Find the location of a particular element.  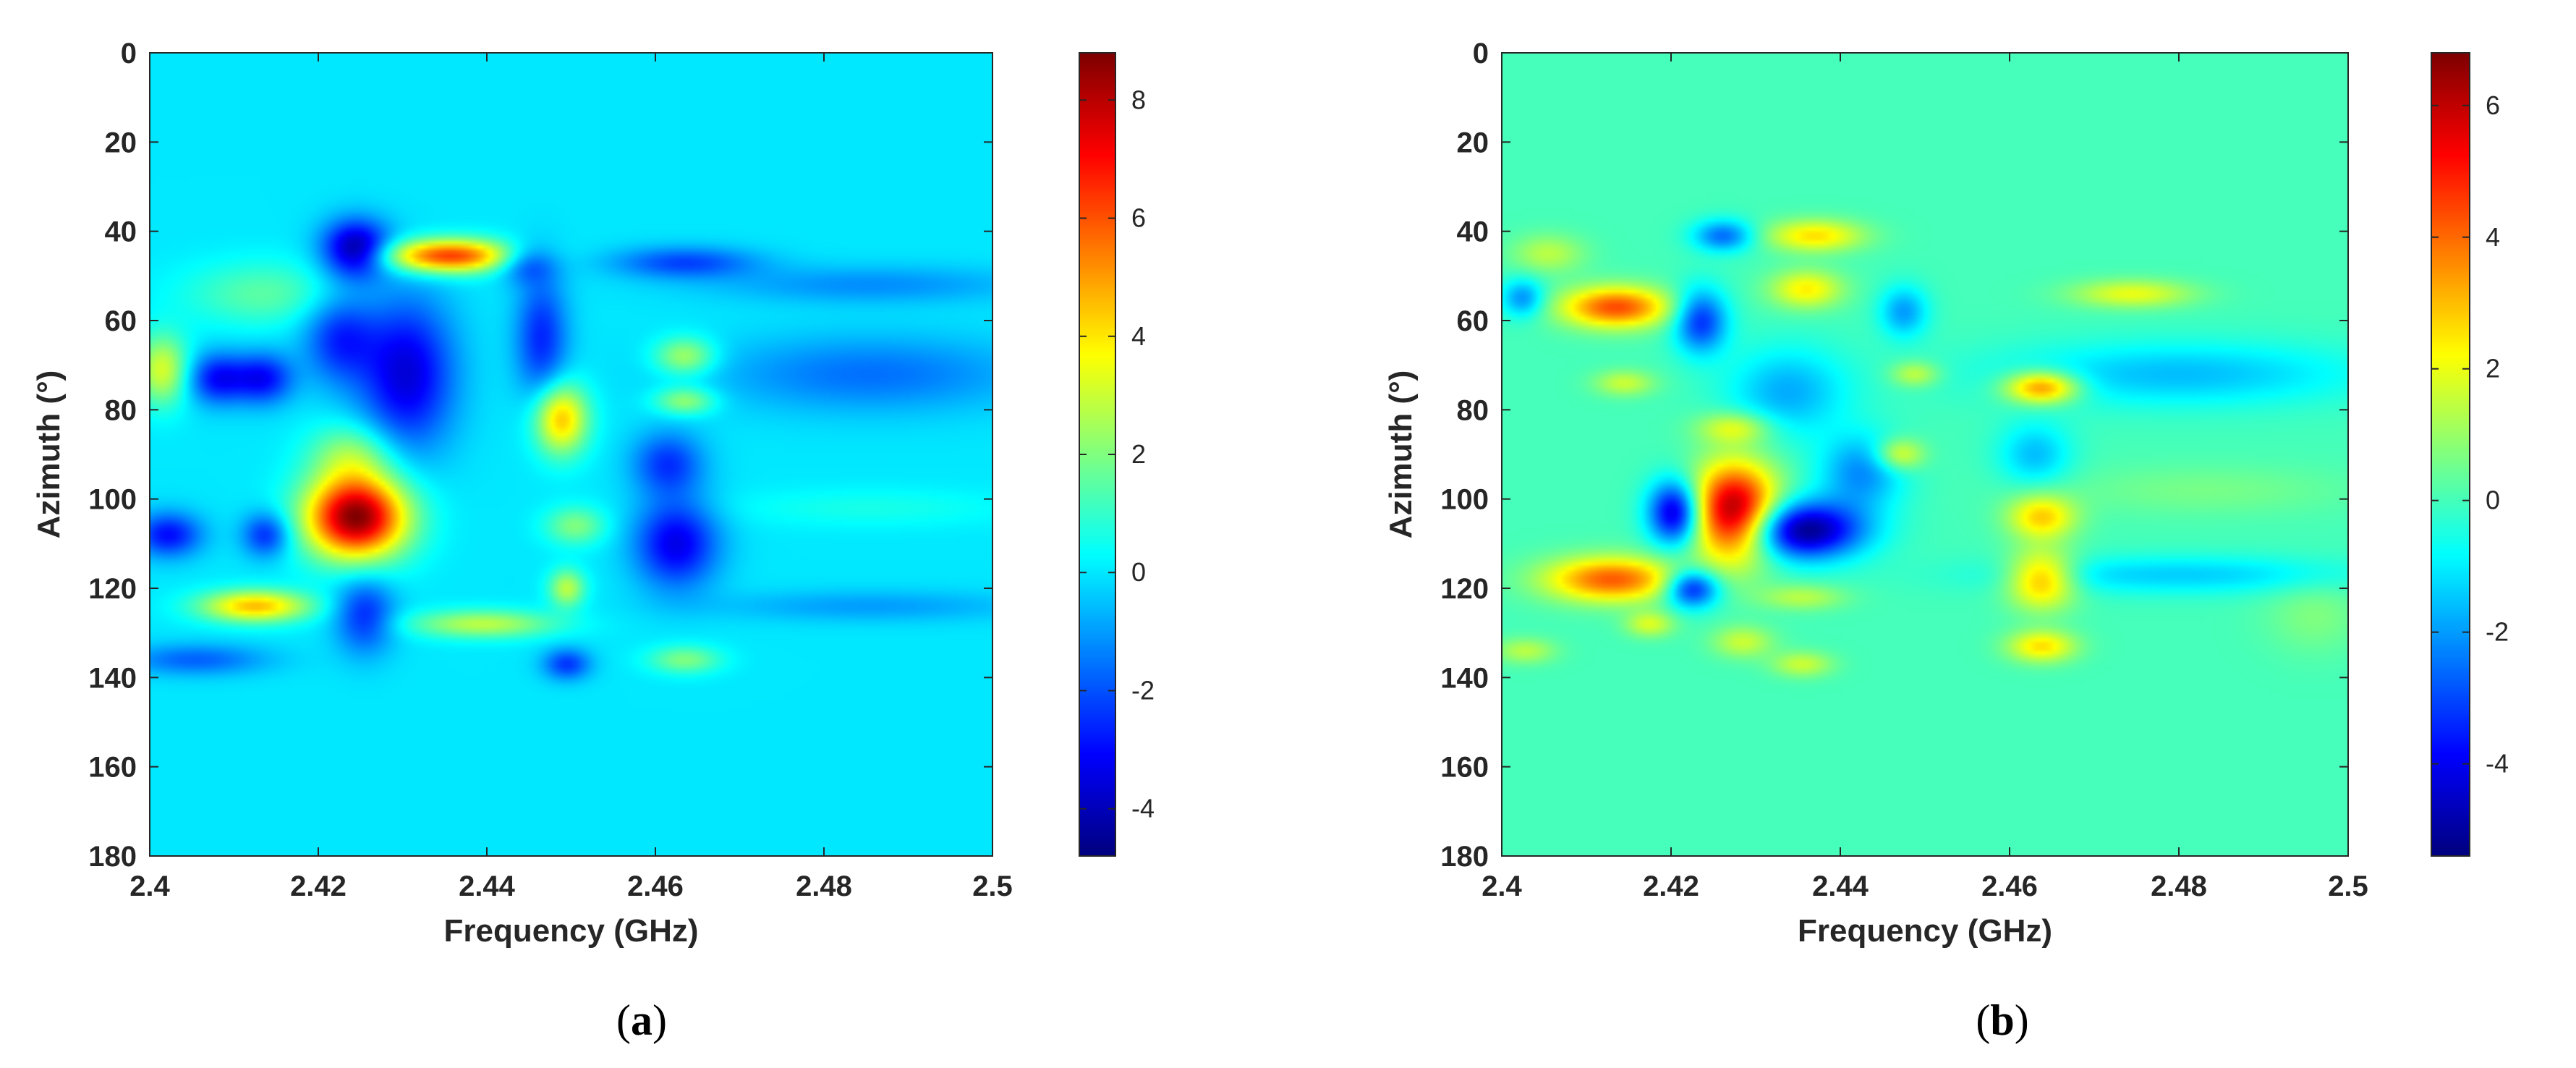

colorbar-frame is located at coordinates (2450, 454).